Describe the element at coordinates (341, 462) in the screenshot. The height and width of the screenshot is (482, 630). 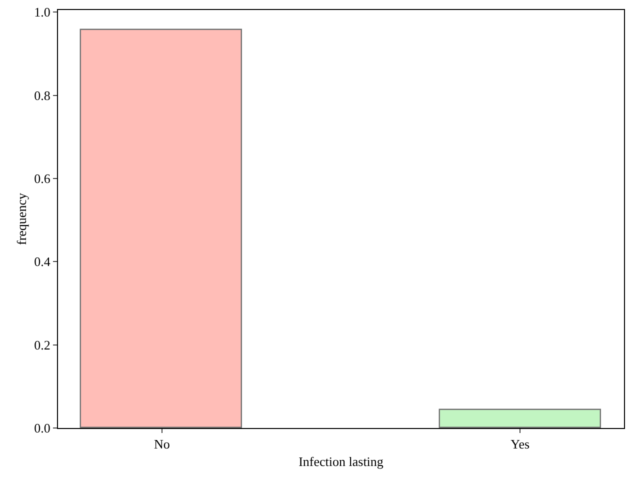
I see `x-axis-title: Infection lasting` at that location.